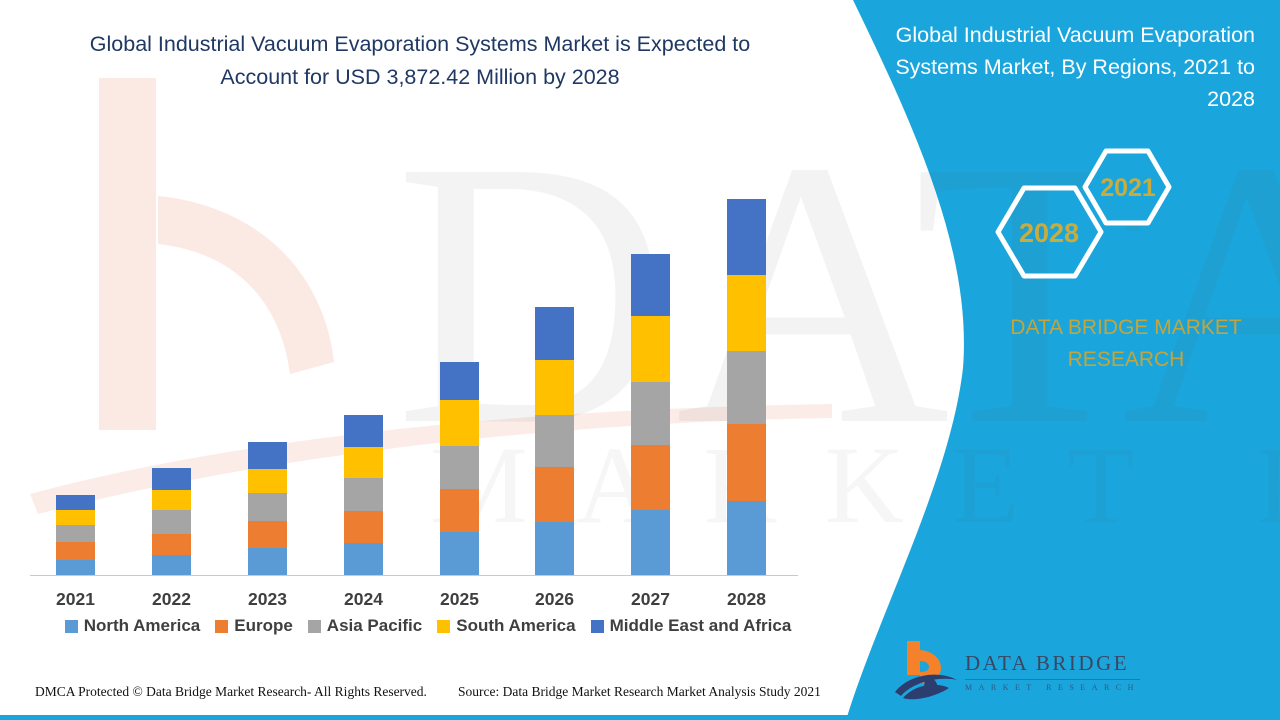 The width and height of the screenshot is (1280, 720). Describe the element at coordinates (363, 430) in the screenshot. I see `bar-segment-2024-middle-east-and-africa` at that location.